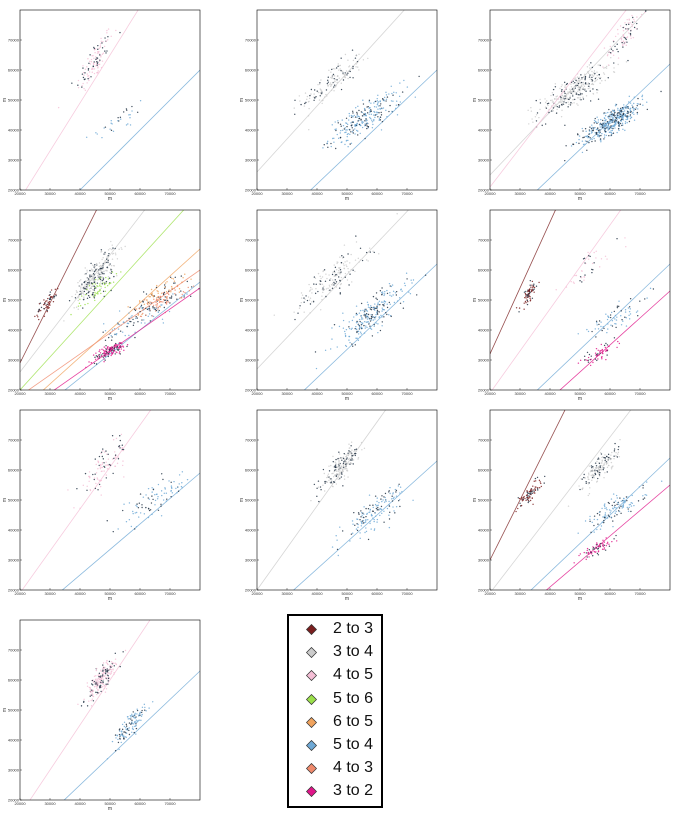 The image size is (685, 822). I want to click on y-tick-label: 70000, so click(251, 239).